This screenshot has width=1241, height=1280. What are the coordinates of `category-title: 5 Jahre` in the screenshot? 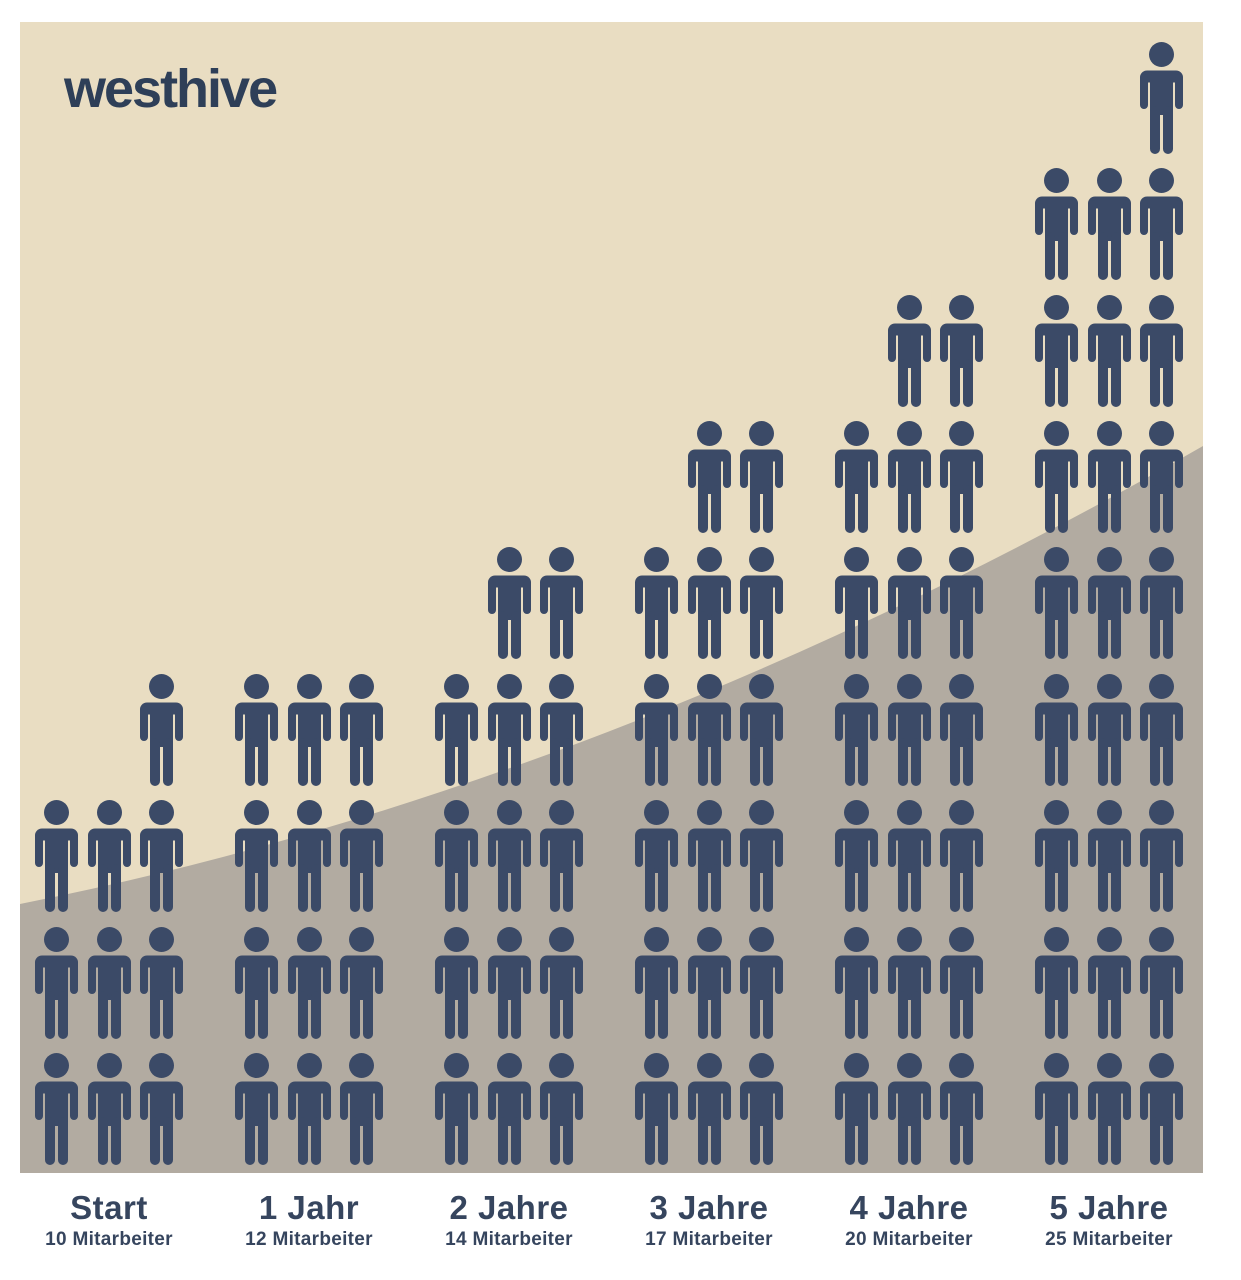 It's located at (1109, 1207).